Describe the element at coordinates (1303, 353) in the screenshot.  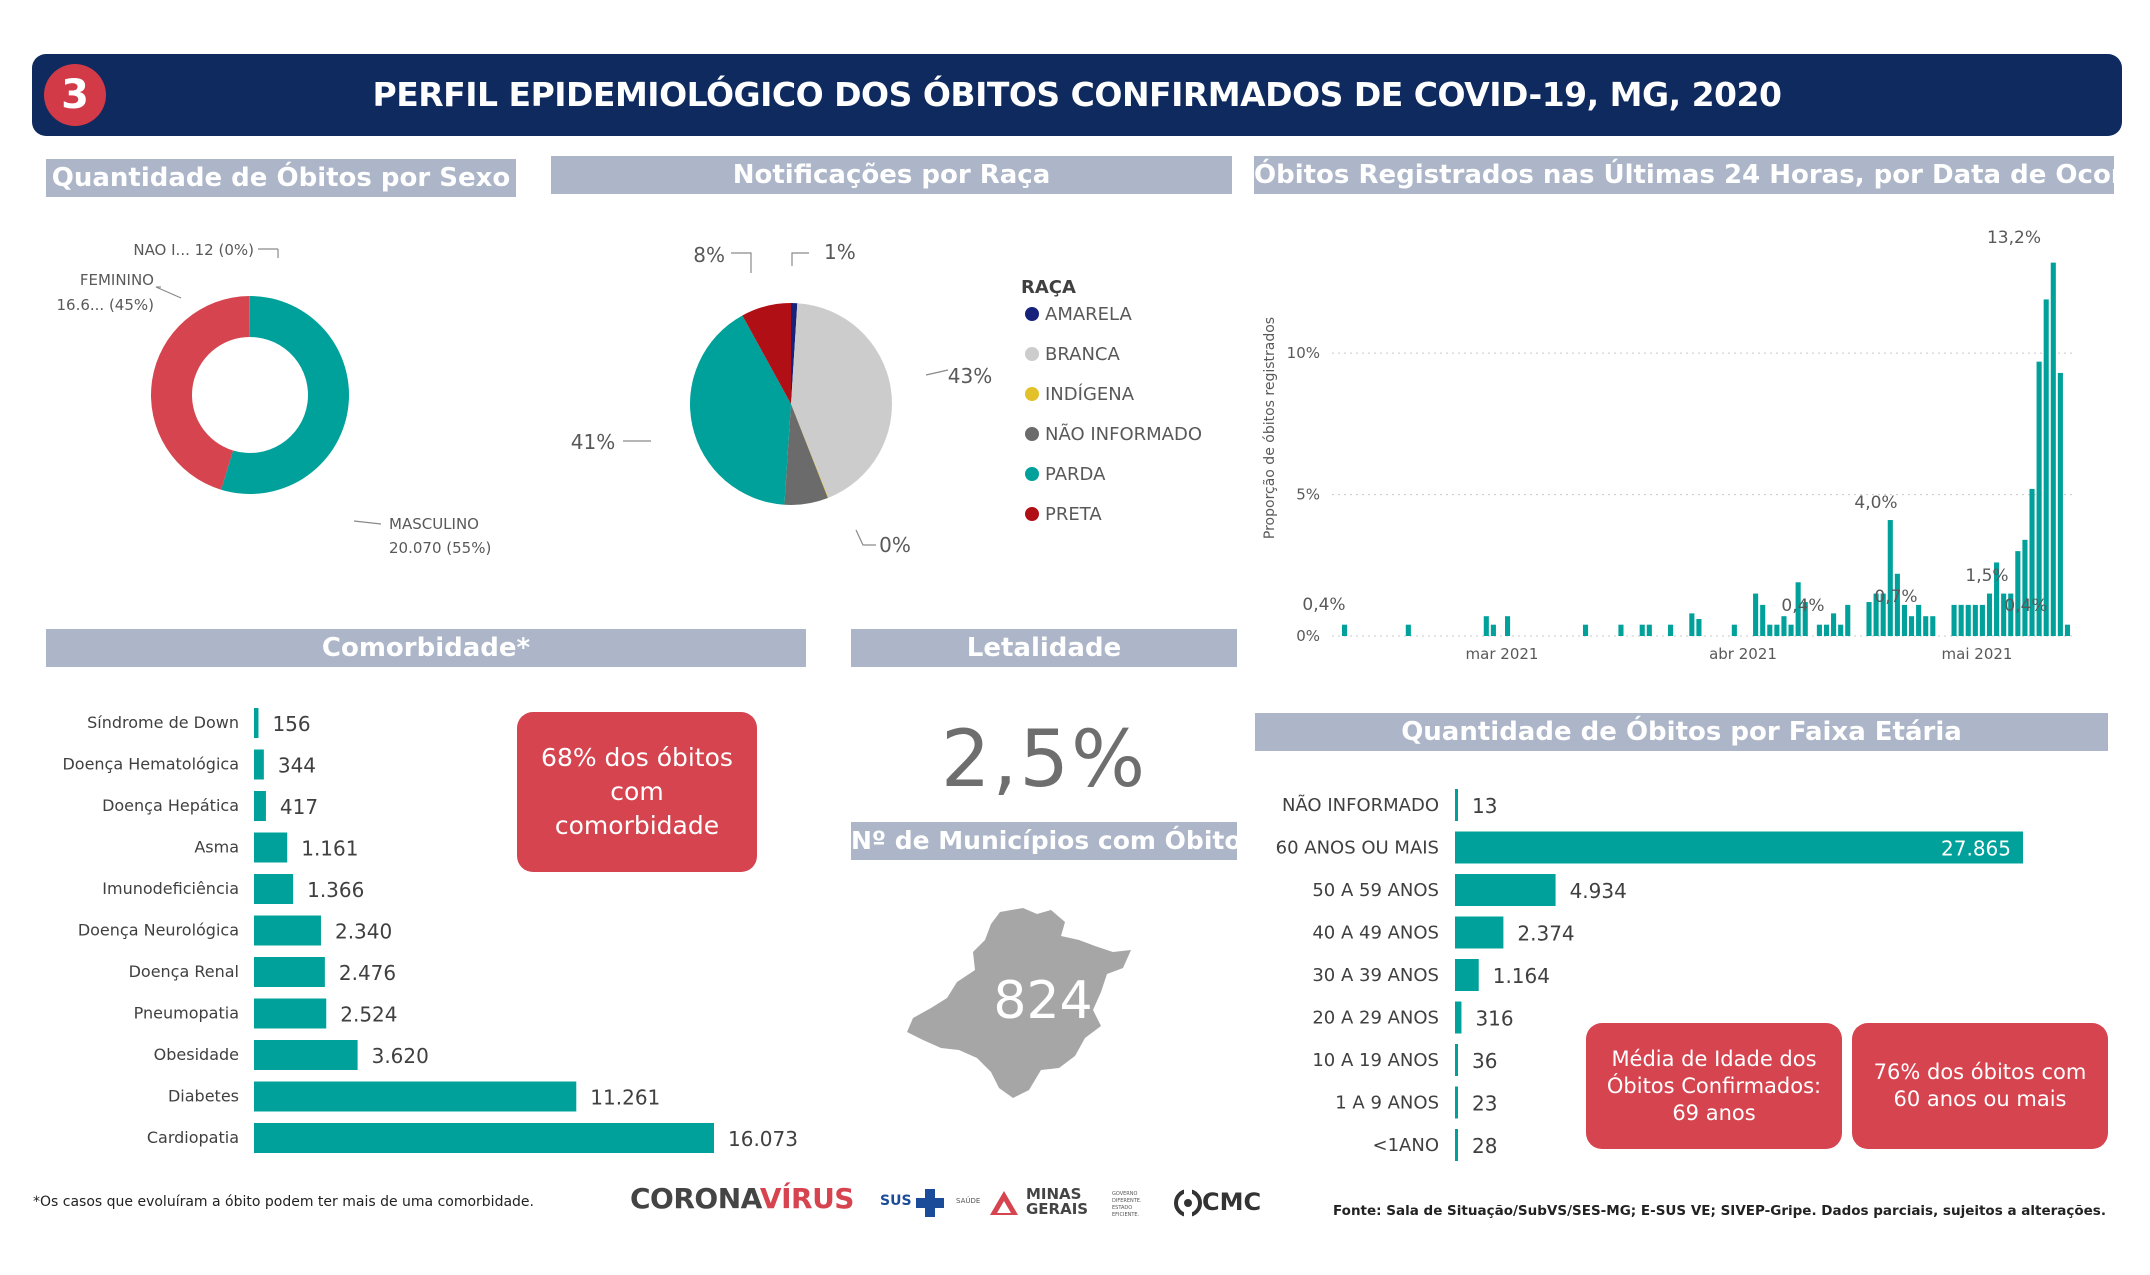
I see `ultimas24-ytick-2: 10%` at that location.